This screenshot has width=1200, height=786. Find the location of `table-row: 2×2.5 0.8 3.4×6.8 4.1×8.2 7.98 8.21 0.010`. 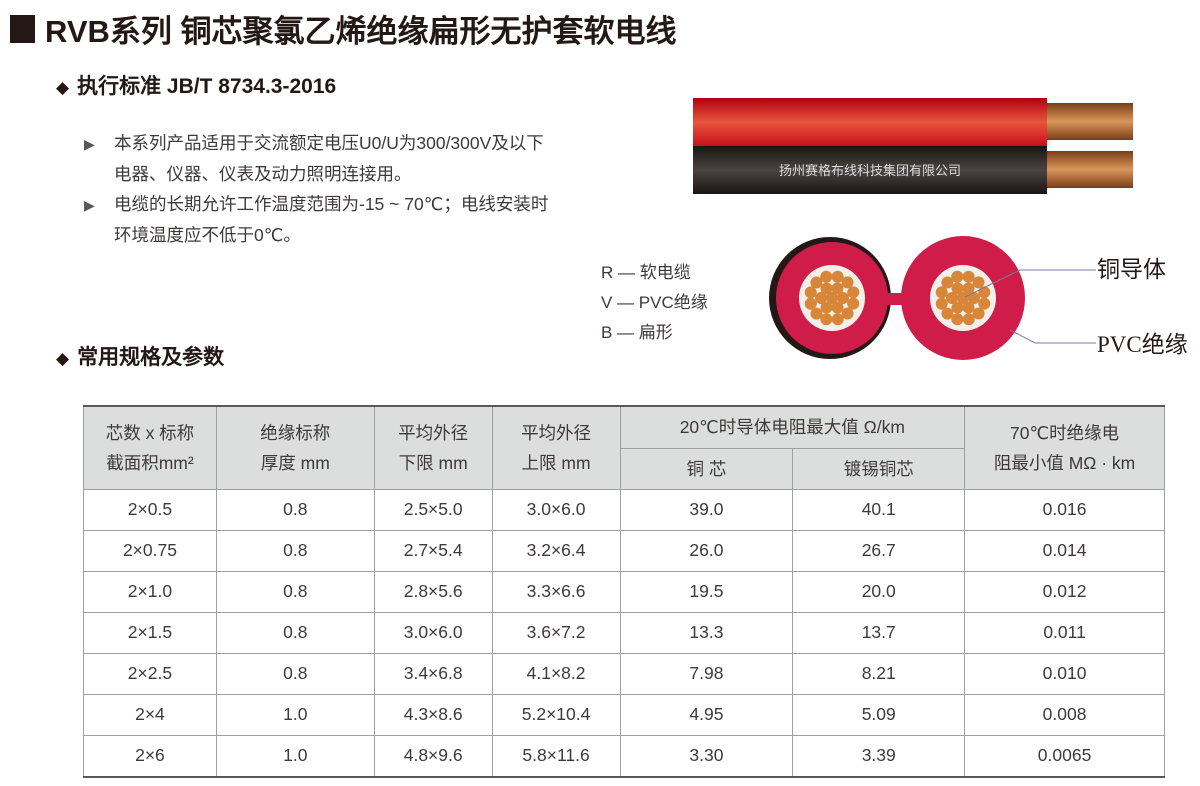

table-row: 2×2.5 0.8 3.4×6.8 4.1×8.2 7.98 8.21 0.010 is located at coordinates (624, 673).